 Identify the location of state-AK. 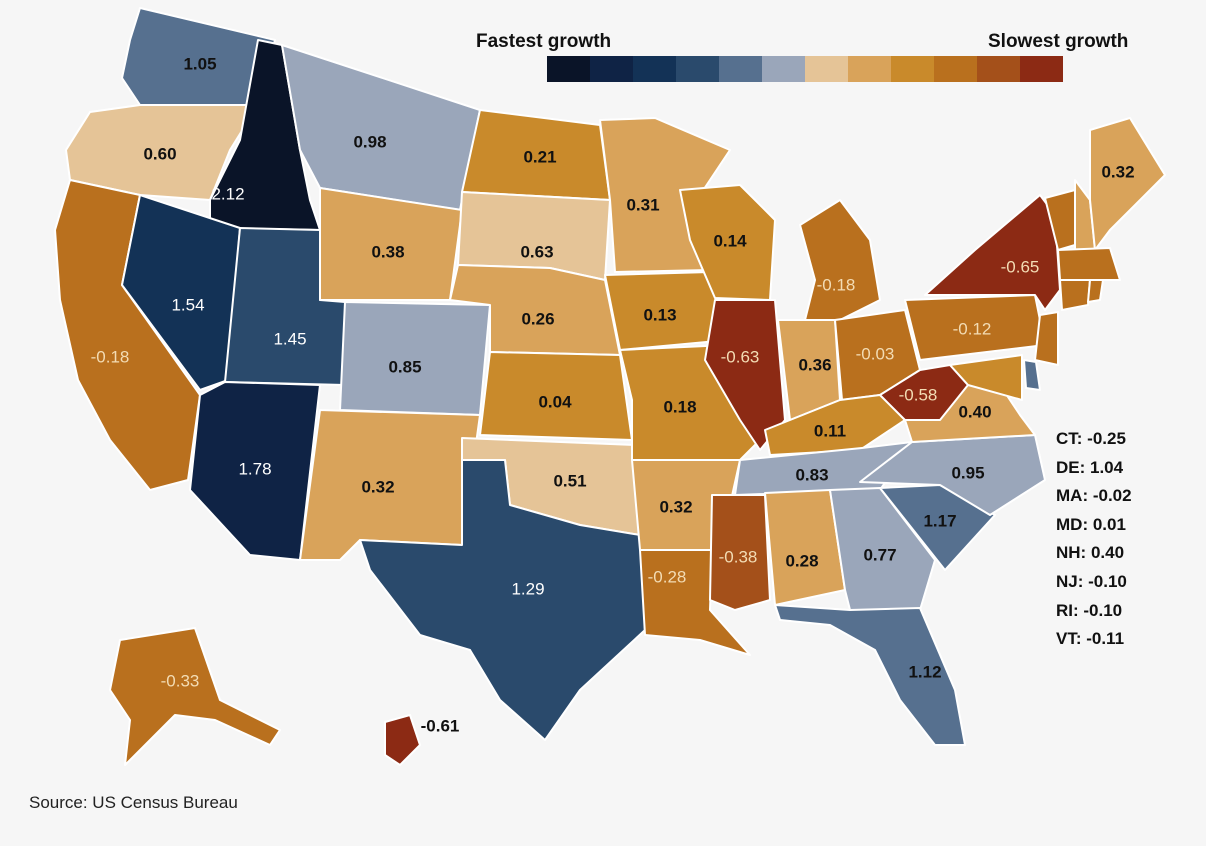
(195, 696).